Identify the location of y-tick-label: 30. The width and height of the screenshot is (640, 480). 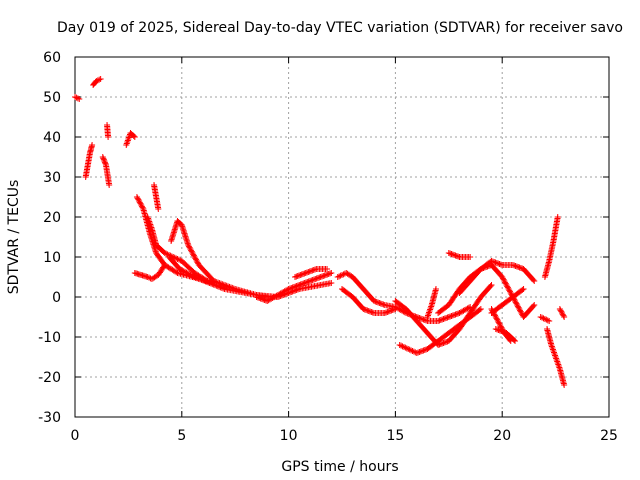
(52, 178).